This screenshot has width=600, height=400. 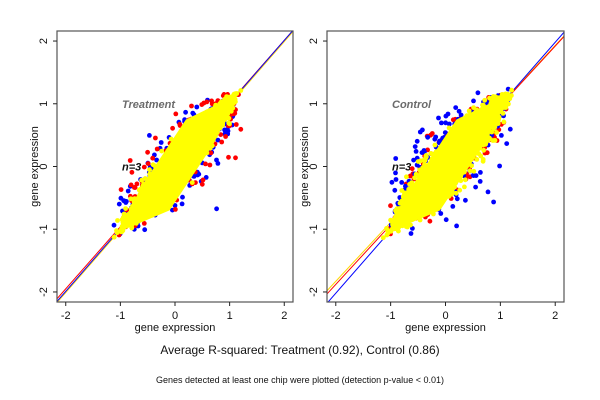 What do you see at coordinates (66, 316) in the screenshot?
I see `x-tick-label: -2` at bounding box center [66, 316].